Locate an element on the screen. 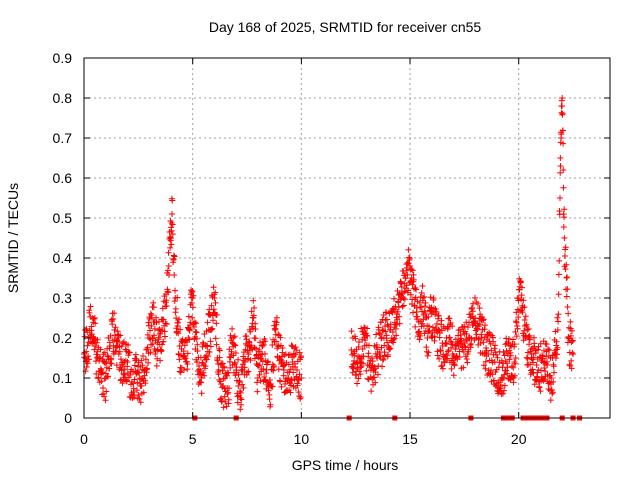 The height and width of the screenshot is (480, 640). x-tick-label: 5 is located at coordinates (193, 439).